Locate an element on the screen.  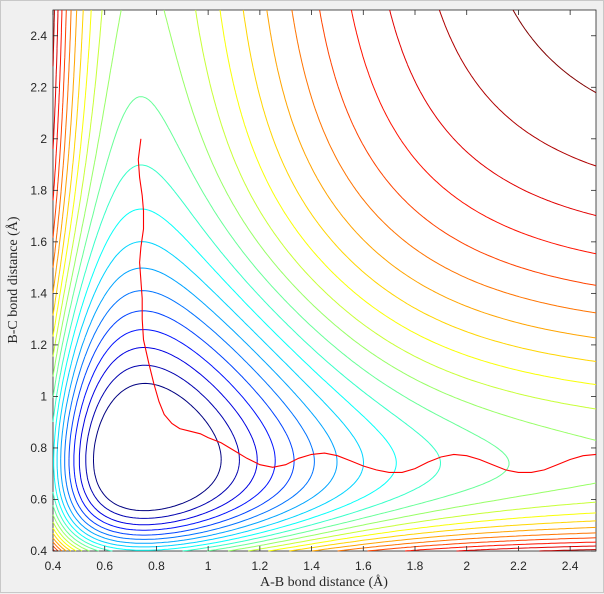
y-tick-label: 2.4 is located at coordinates (38, 36).